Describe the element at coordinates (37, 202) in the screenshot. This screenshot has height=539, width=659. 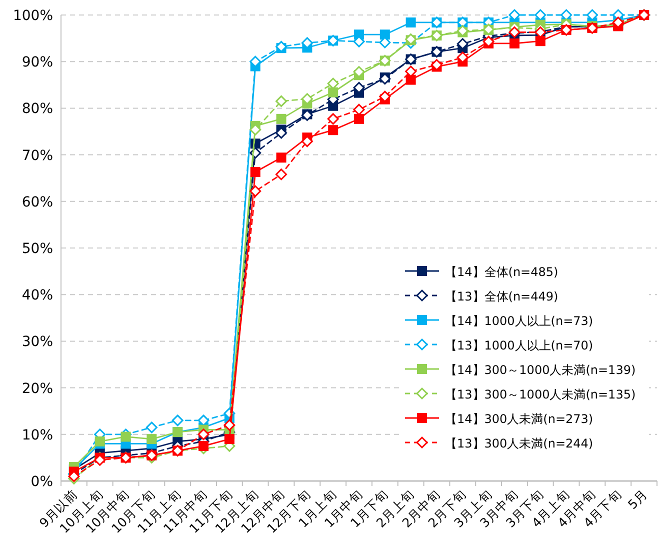
I see `y-tick-label: 60%` at that location.